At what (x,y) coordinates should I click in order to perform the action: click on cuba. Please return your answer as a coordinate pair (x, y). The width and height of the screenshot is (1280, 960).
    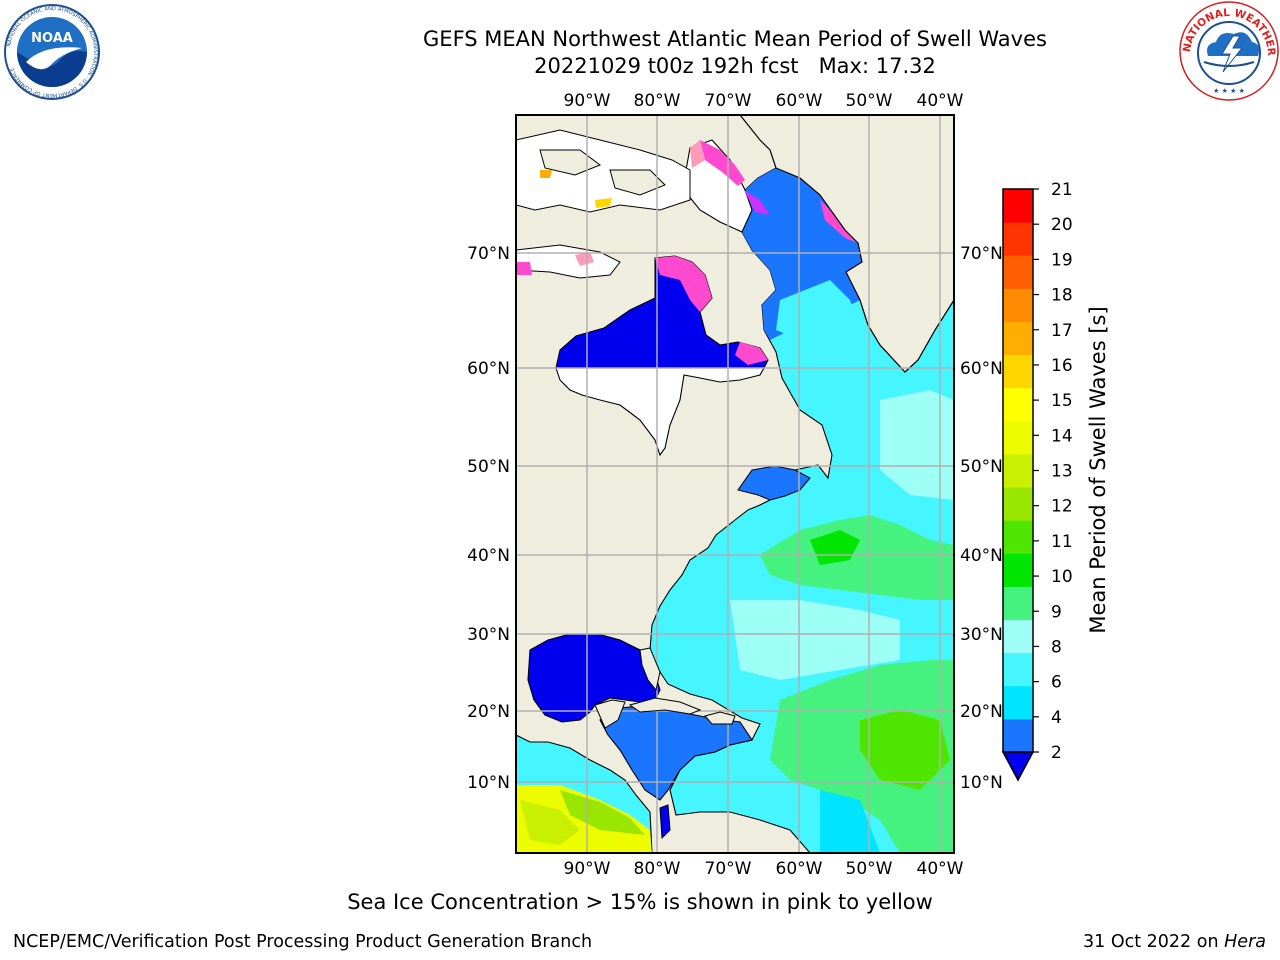
    Looking at the image, I should click on (665, 706).